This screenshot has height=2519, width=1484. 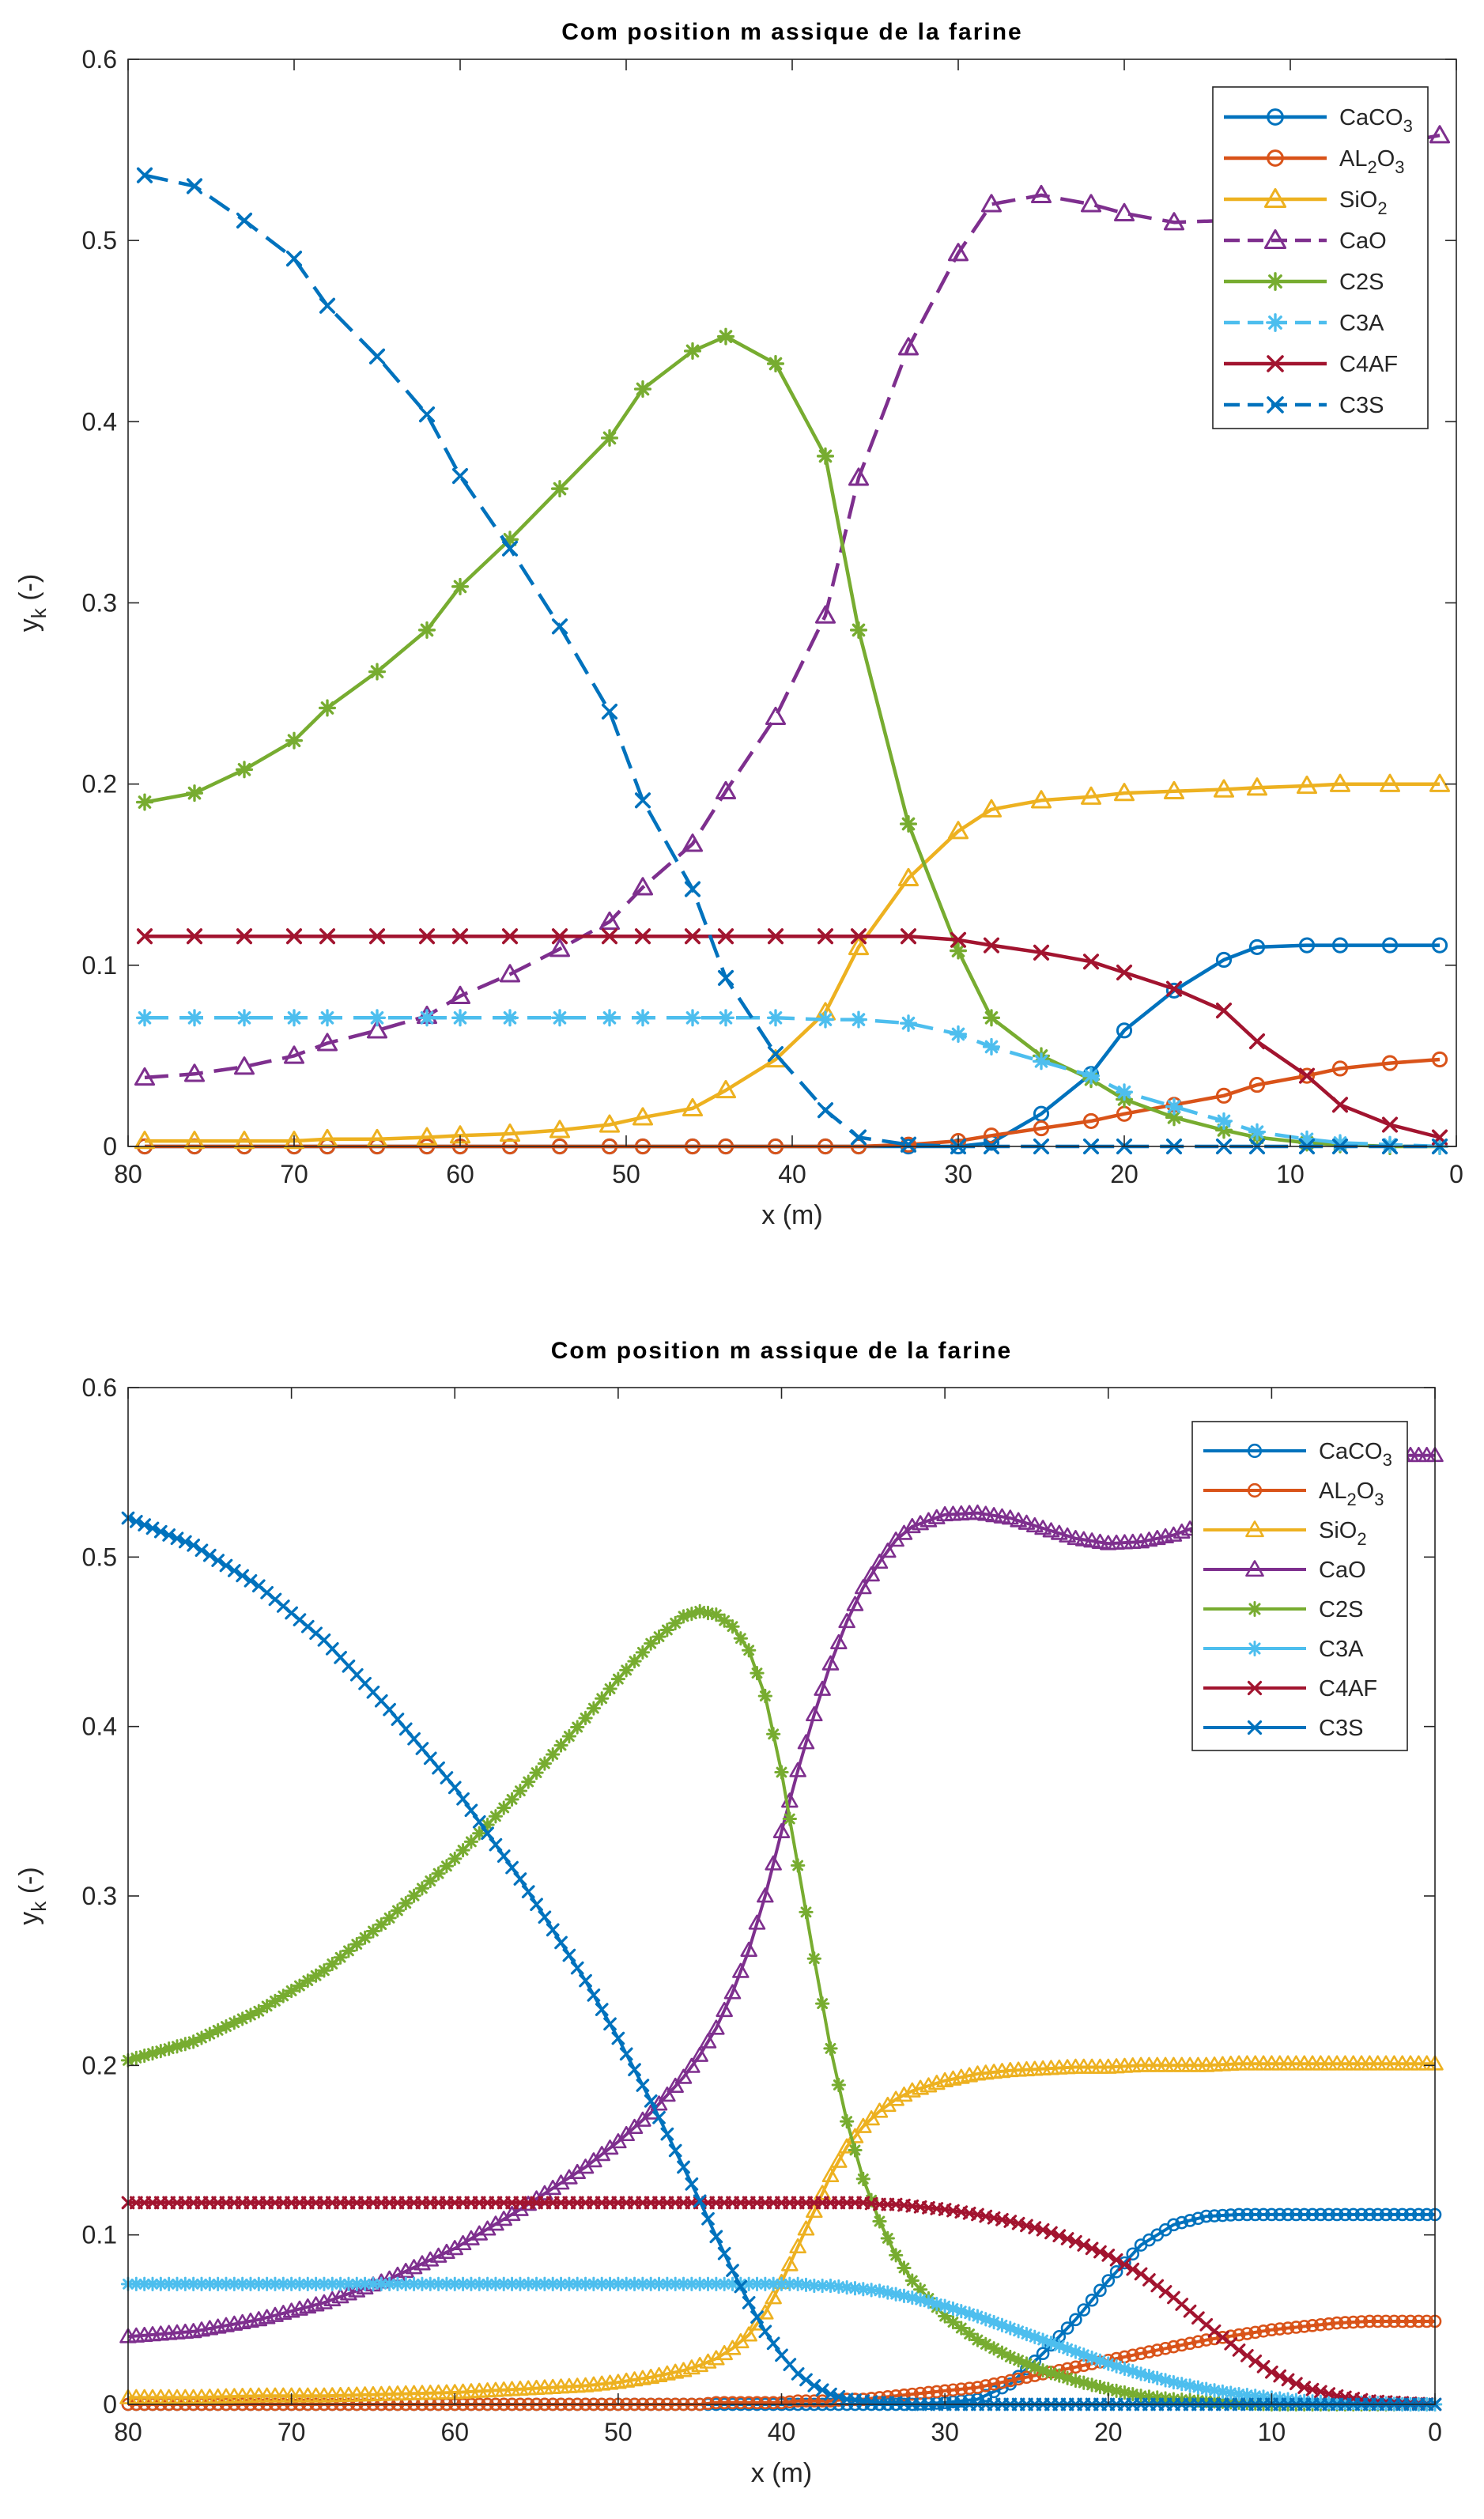 What do you see at coordinates (1320, 257) in the screenshot?
I see `chart-top-legend: CaCO3 AL2O3 SiO2 CaO C2S C3A C4AF C3S` at bounding box center [1320, 257].